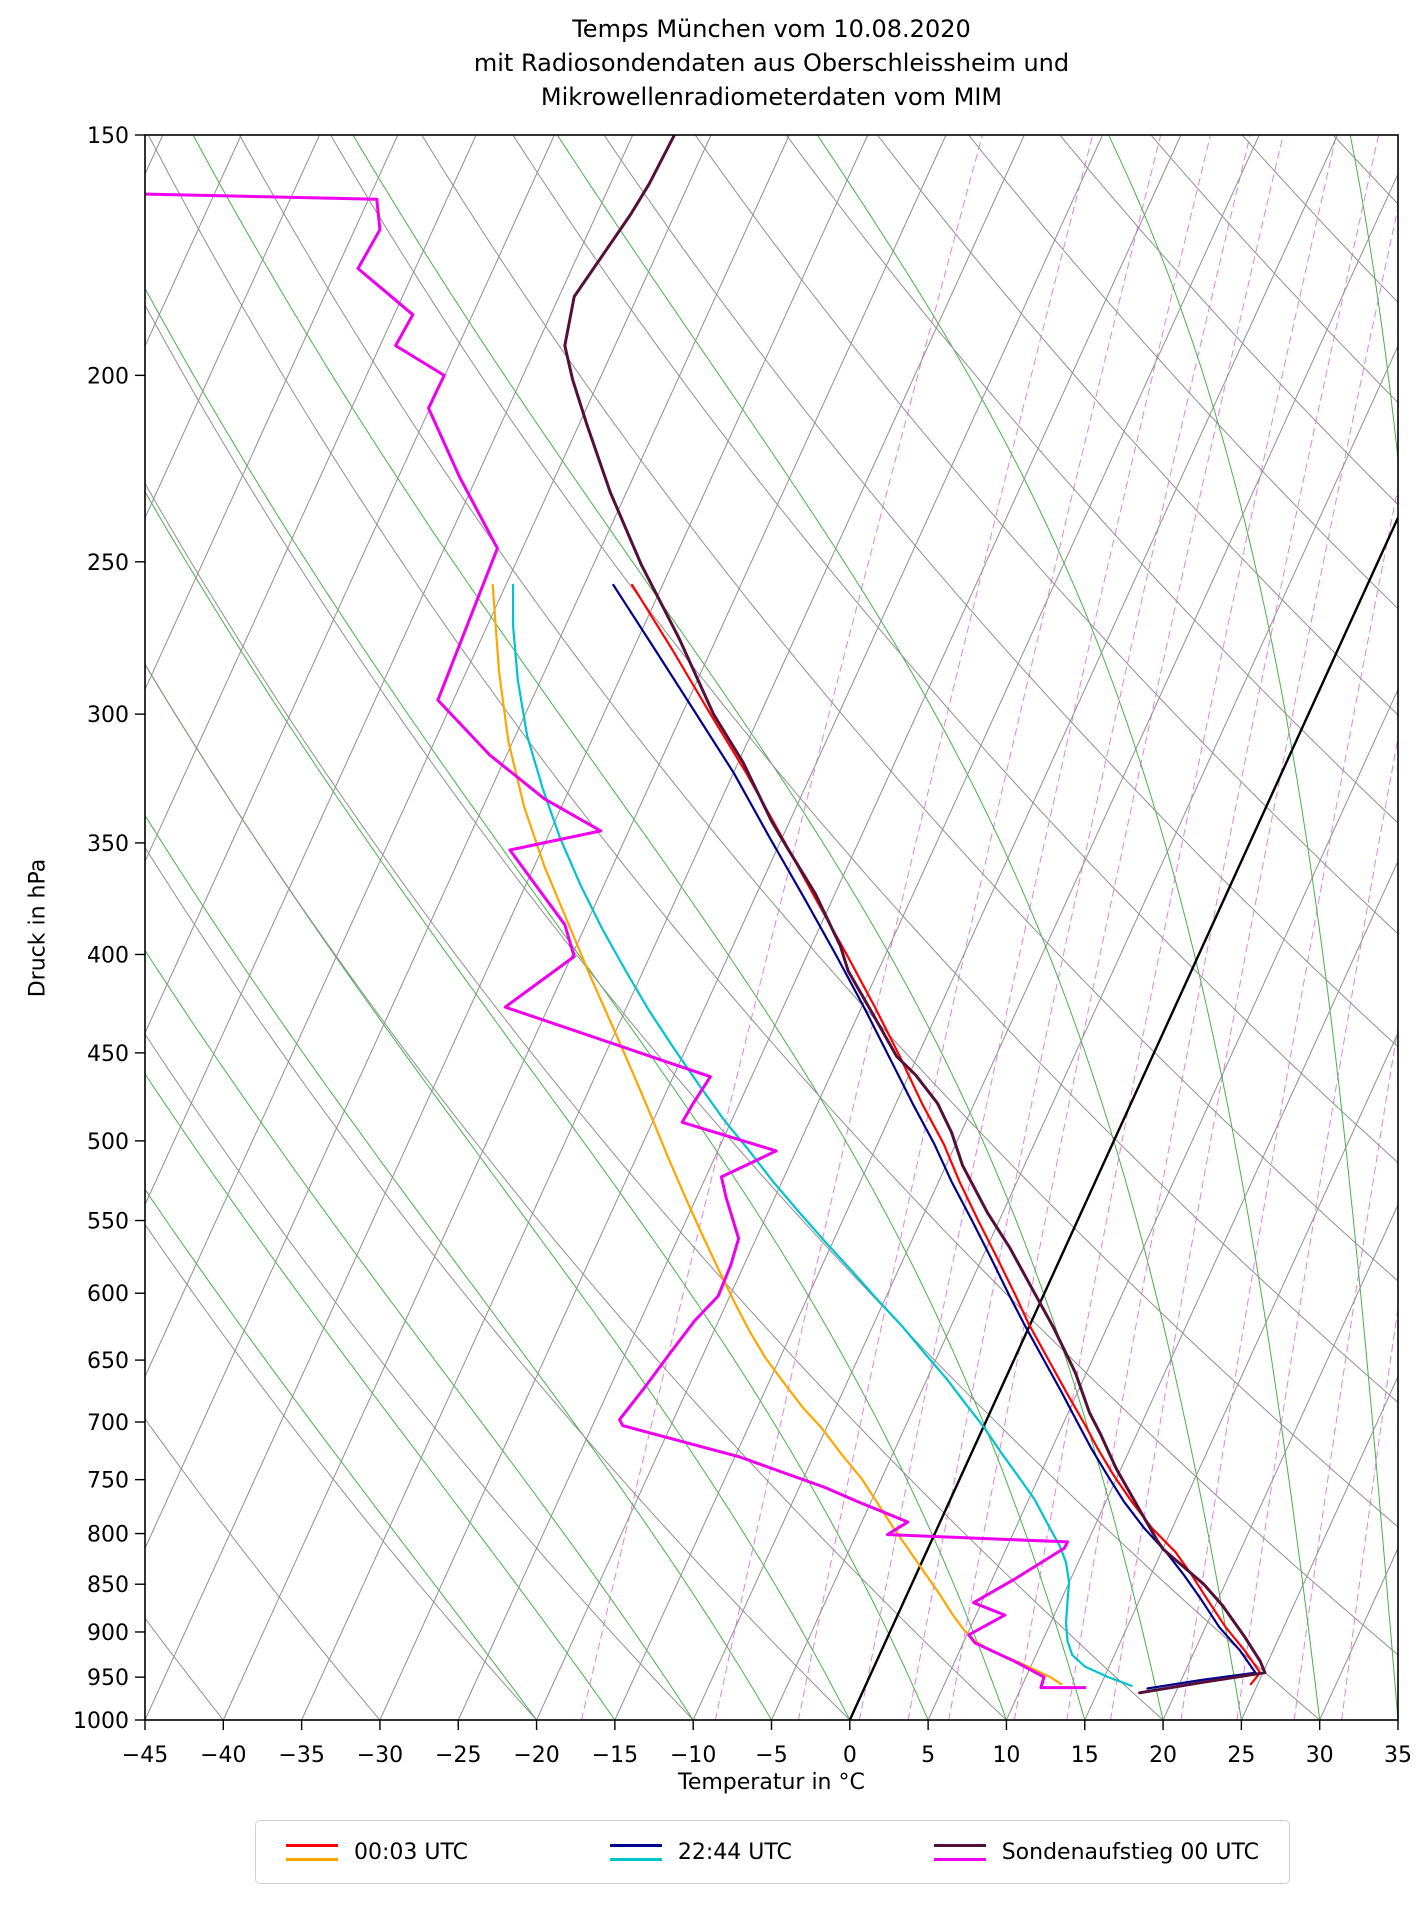  What do you see at coordinates (101, 1721) in the screenshot?
I see `y-tick-label: 1000` at bounding box center [101, 1721].